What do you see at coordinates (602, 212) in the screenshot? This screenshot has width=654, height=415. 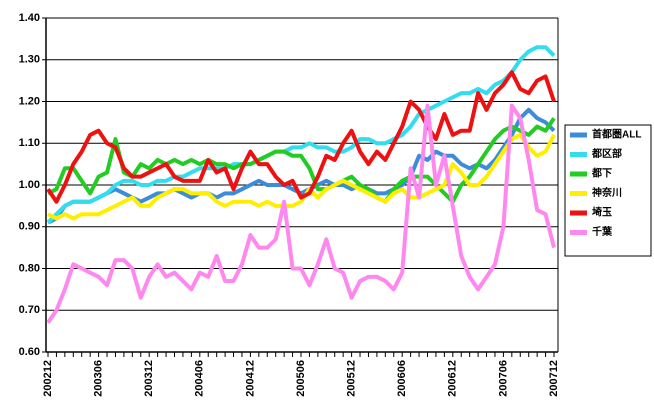 I see `legend-label: 埼玉` at bounding box center [602, 212].